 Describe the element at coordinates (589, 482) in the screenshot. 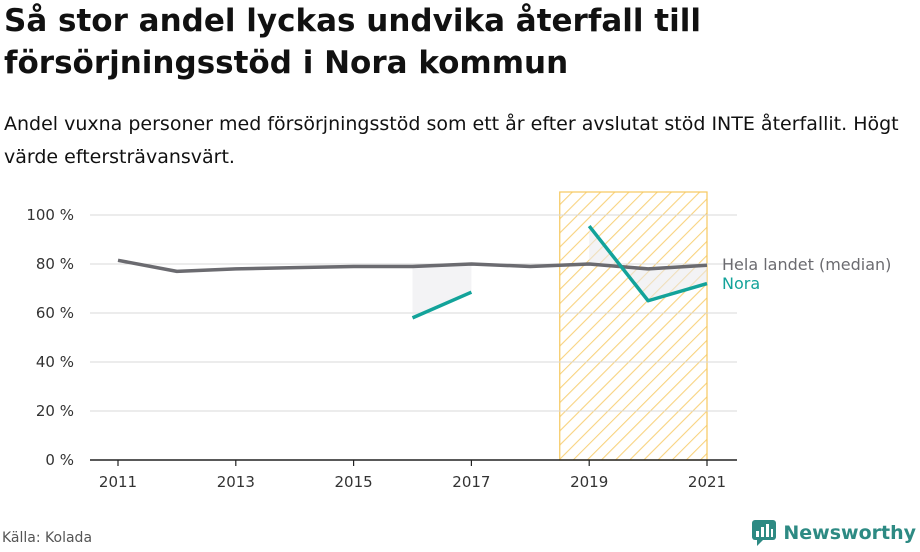

I see `x-tick-label: 2019` at that location.